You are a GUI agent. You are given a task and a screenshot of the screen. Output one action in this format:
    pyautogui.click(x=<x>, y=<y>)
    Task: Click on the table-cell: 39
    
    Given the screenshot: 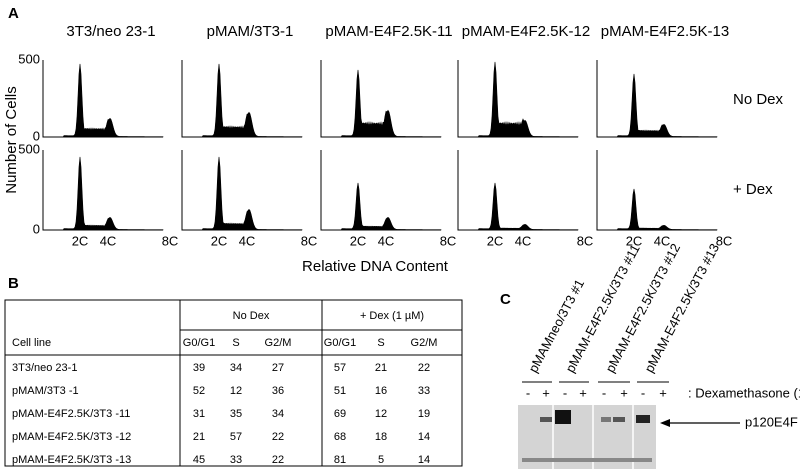 What is the action you would take?
    pyautogui.click(x=199, y=368)
    